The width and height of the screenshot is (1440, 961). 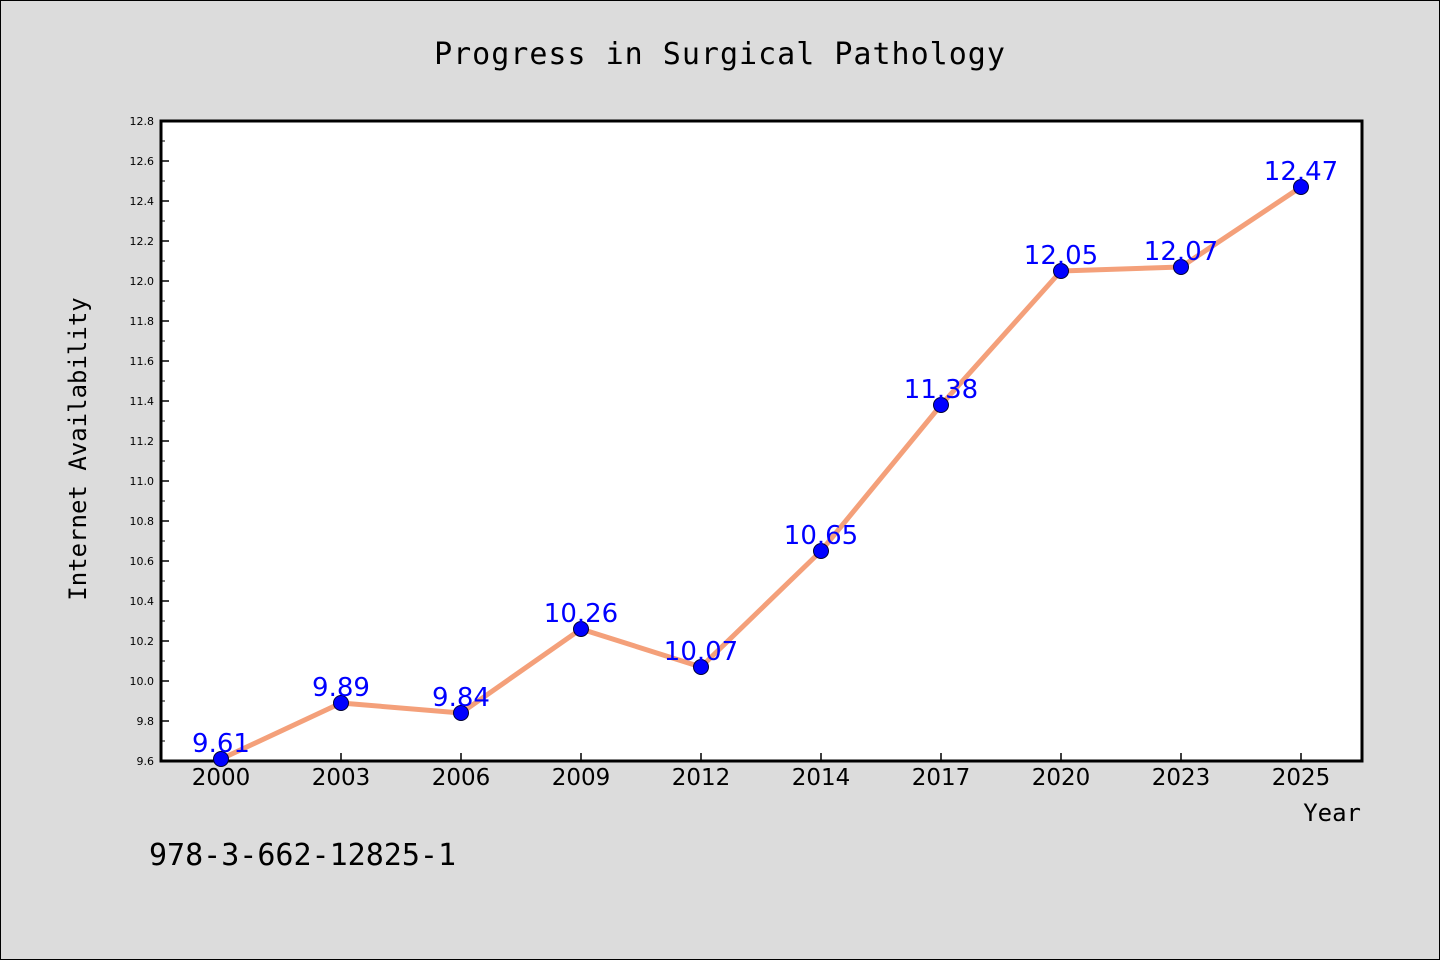 I want to click on y-axis-title: Internet Availability, so click(x=78, y=448).